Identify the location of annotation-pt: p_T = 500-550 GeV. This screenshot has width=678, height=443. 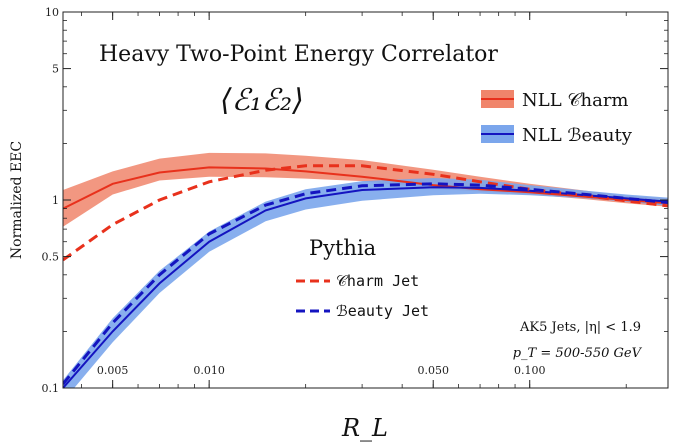
(578, 353).